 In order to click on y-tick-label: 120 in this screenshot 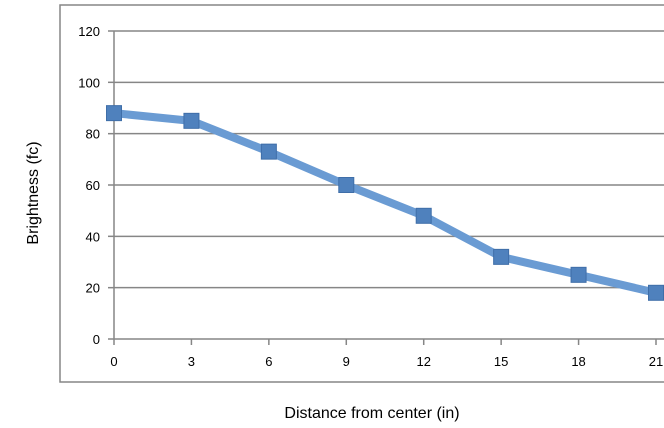, I will do `click(89, 31)`.